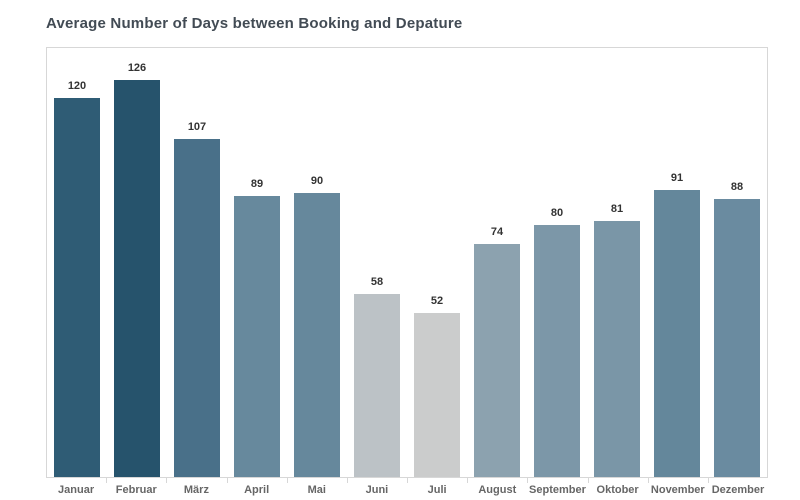 This screenshot has height=500, width=800. Describe the element at coordinates (677, 178) in the screenshot. I see `bar-value-label: 91` at that location.